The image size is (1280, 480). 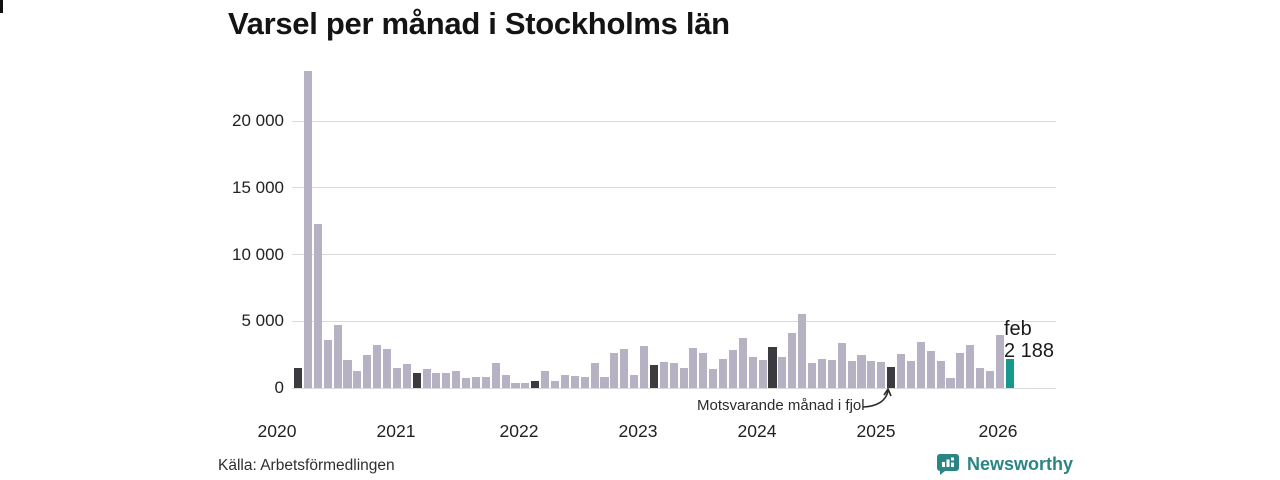 I want to click on current-bar-value-label: 2 188, so click(x=1029, y=351).